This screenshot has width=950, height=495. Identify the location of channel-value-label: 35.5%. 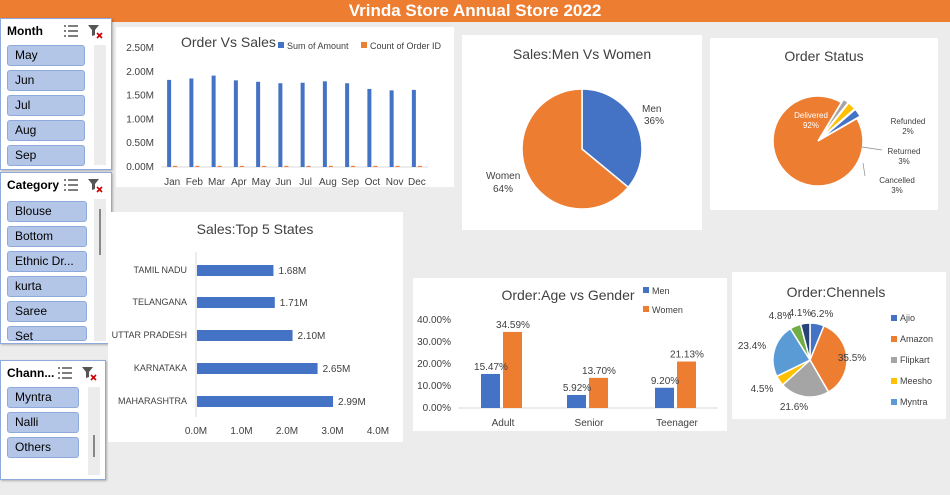
(852, 358).